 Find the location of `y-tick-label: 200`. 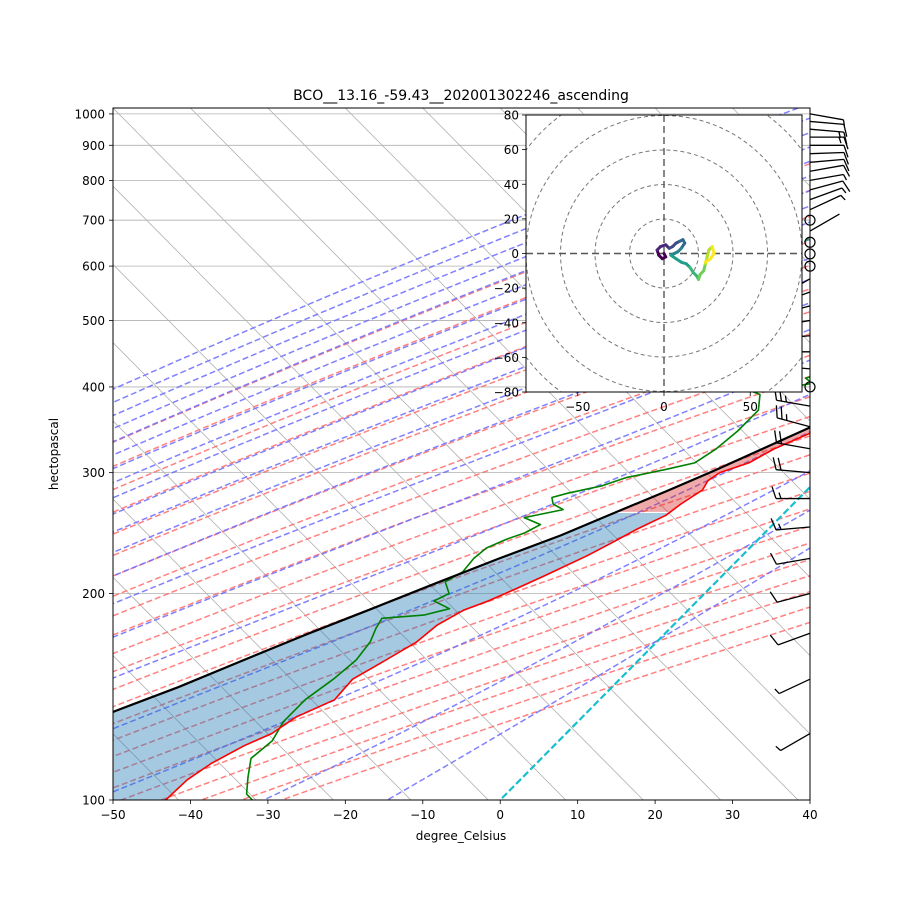

y-tick-label: 200 is located at coordinates (93, 594).